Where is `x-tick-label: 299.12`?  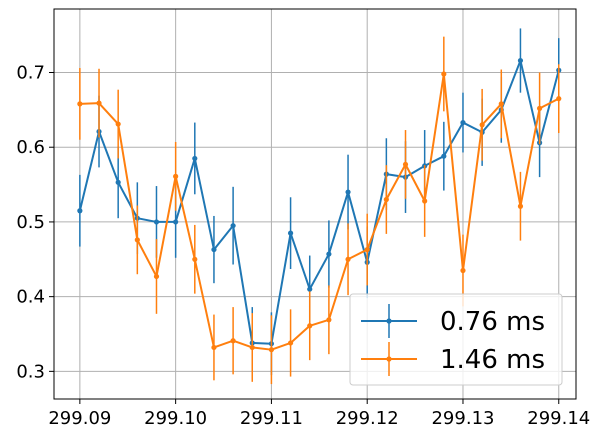 x-tick-label: 299.12 is located at coordinates (367, 418).